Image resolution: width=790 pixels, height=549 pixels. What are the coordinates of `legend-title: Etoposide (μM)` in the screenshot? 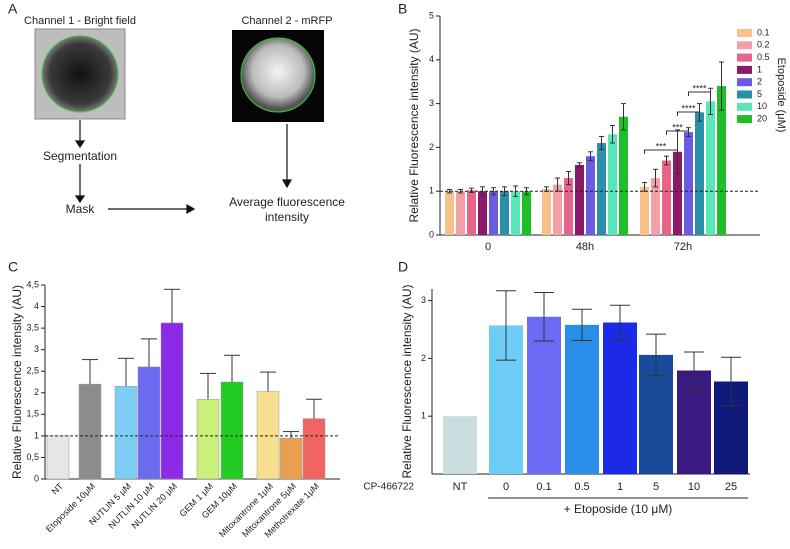 It's located at (781, 95).